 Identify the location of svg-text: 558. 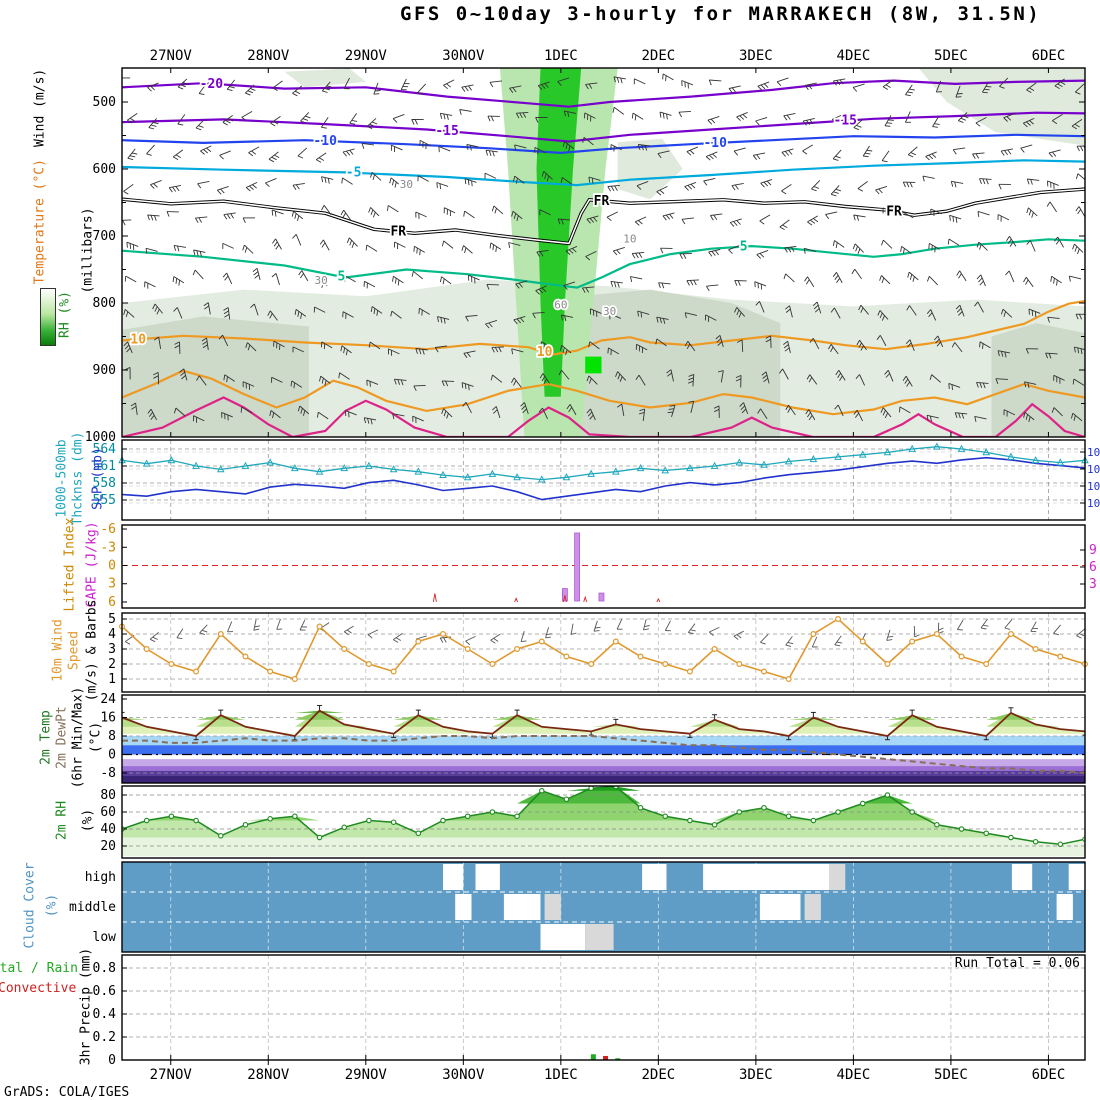
(104, 483).